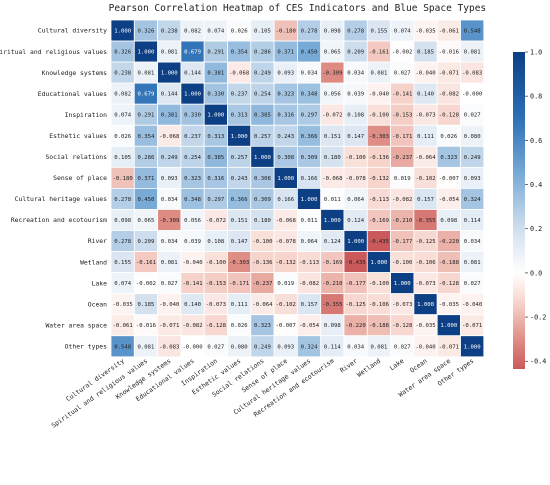  I want to click on cell-value-label: -0.002, so click(402, 53).